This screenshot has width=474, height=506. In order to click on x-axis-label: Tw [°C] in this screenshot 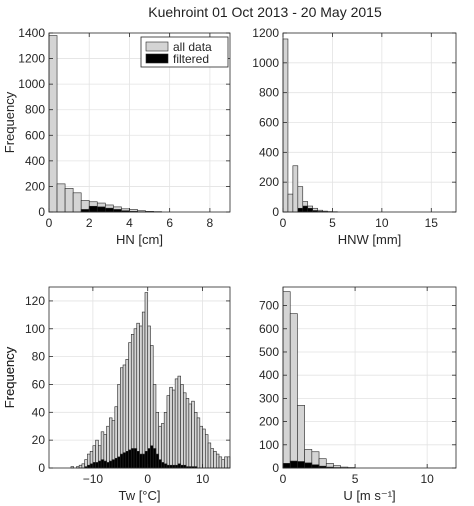, I will do `click(139, 495)`.